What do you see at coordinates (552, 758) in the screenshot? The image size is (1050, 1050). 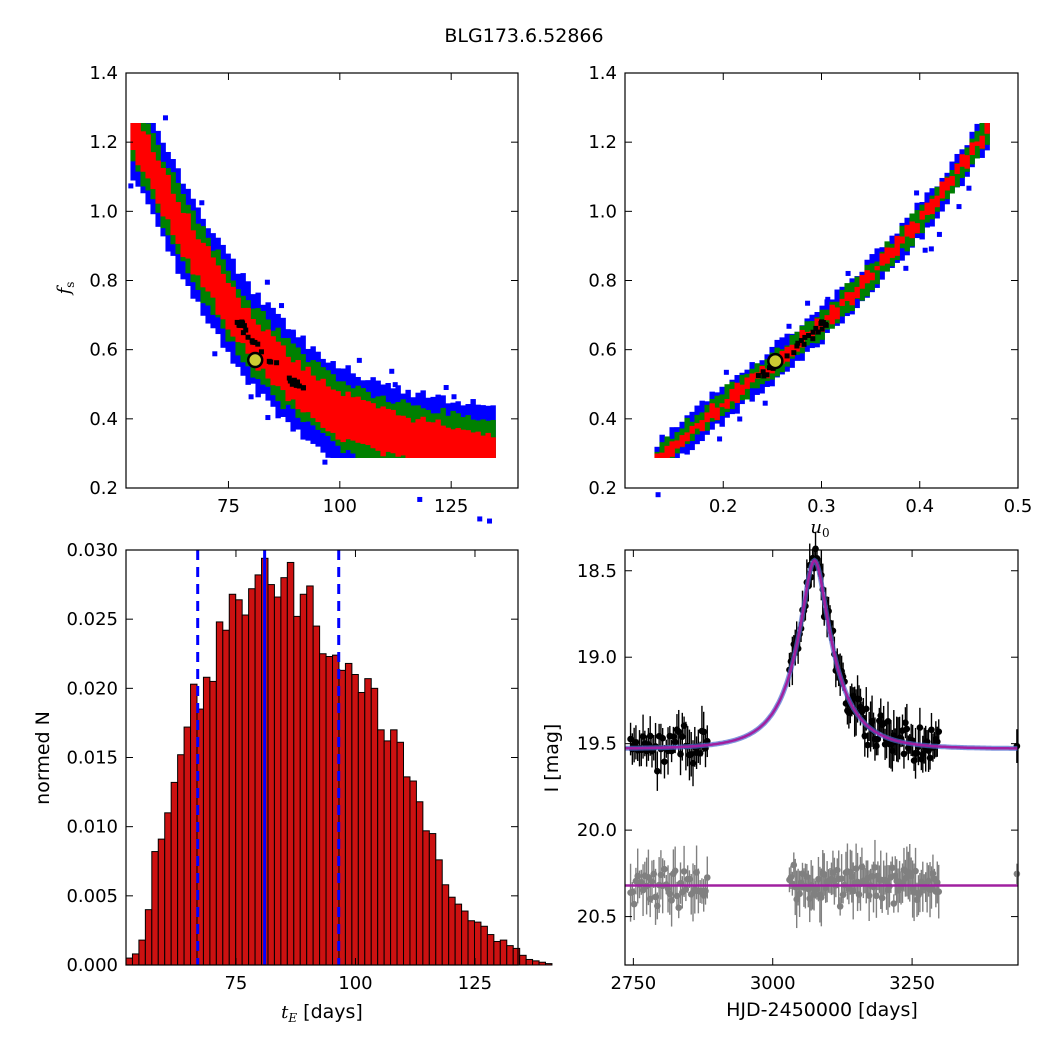 I see `y-axis-label: I [mag]` at bounding box center [552, 758].